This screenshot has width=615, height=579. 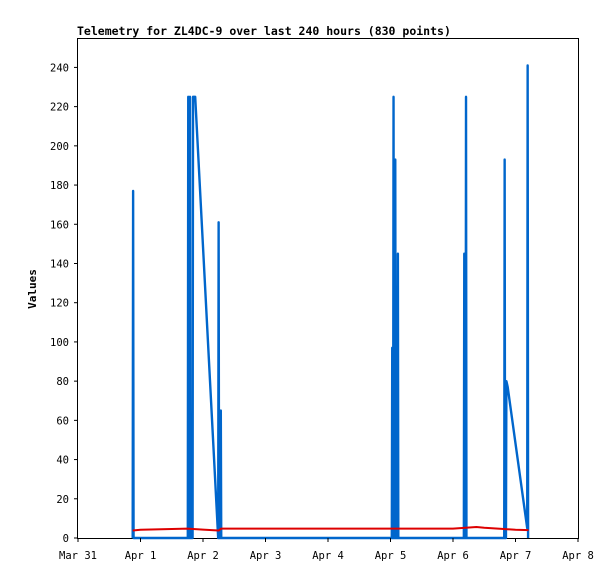 I want to click on x-tick-label: Apr 2, so click(x=203, y=556).